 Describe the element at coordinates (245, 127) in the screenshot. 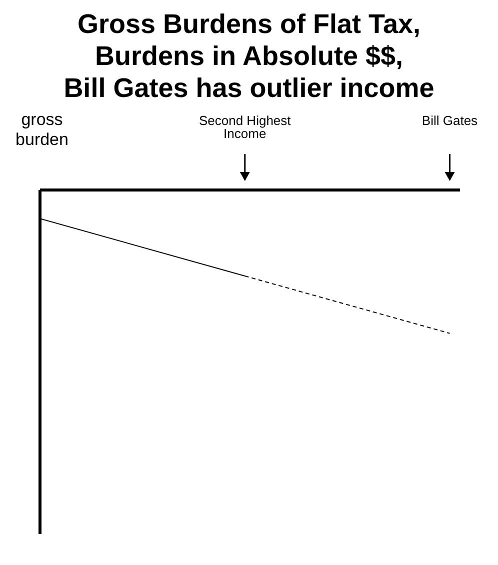

I see `x-tick-label: Second Highest Income` at that location.